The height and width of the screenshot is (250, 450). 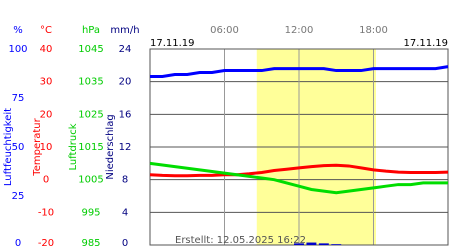 What do you see at coordinates (18, 30) in the screenshot?
I see `axis-unit: %` at bounding box center [18, 30].